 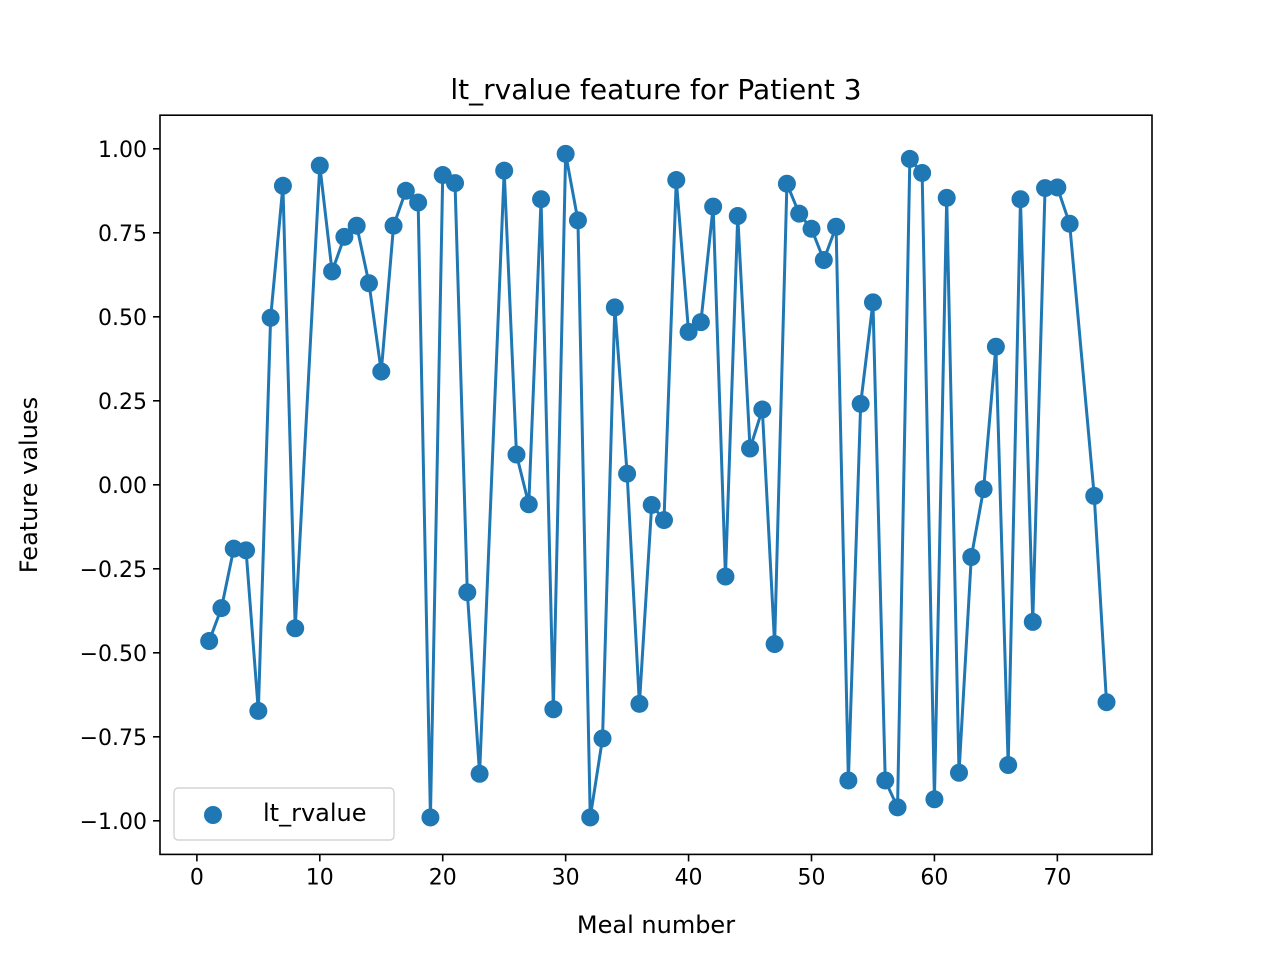 What do you see at coordinates (113, 654) in the screenshot?
I see `y-tick-label: −0.50` at bounding box center [113, 654].